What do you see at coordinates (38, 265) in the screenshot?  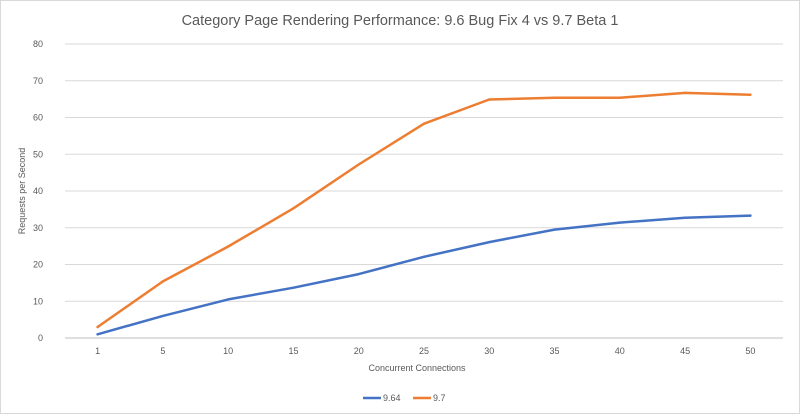 I see `y-tick-label: 20` at bounding box center [38, 265].